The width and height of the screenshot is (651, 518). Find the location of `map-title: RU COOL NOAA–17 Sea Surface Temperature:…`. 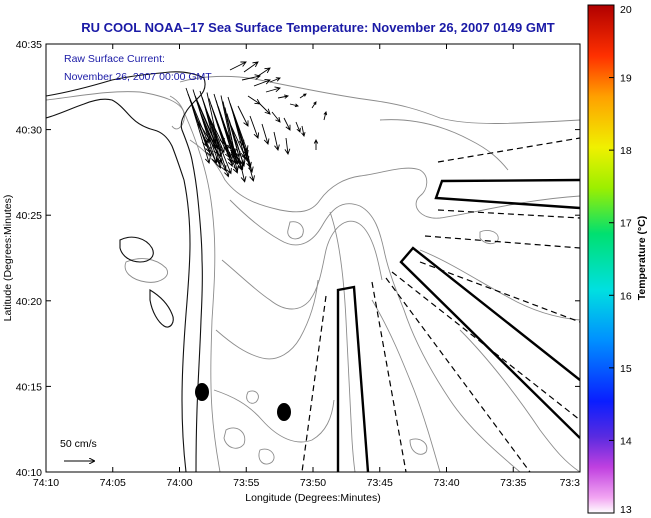

map-title: RU COOL NOAA–17 Sea Surface Temperature:… is located at coordinates (318, 27).